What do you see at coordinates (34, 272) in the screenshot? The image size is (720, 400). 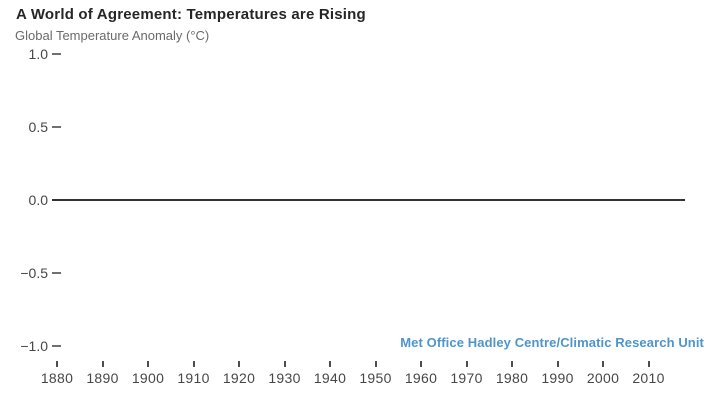 I see `y-axis-tick-label: −0.5` at bounding box center [34, 272].